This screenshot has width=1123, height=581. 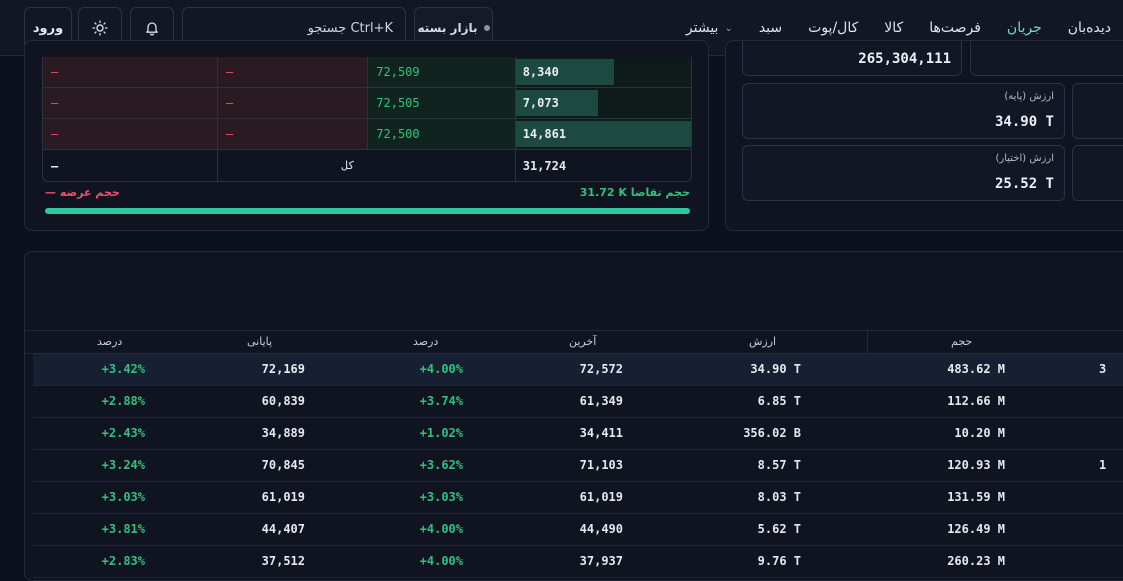 What do you see at coordinates (779, 529) in the screenshot?
I see `value-cell: 5.62 T` at bounding box center [779, 529].